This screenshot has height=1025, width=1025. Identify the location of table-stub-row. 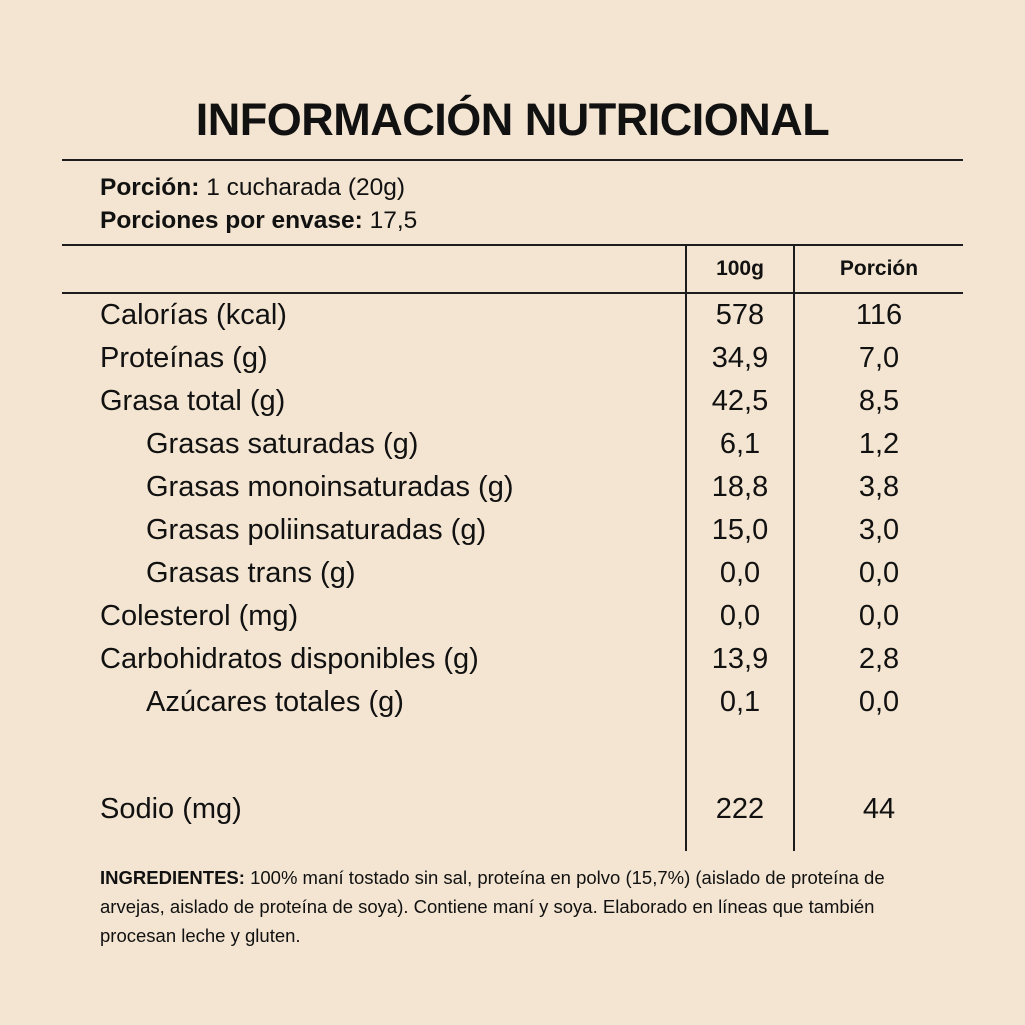
(512, 841).